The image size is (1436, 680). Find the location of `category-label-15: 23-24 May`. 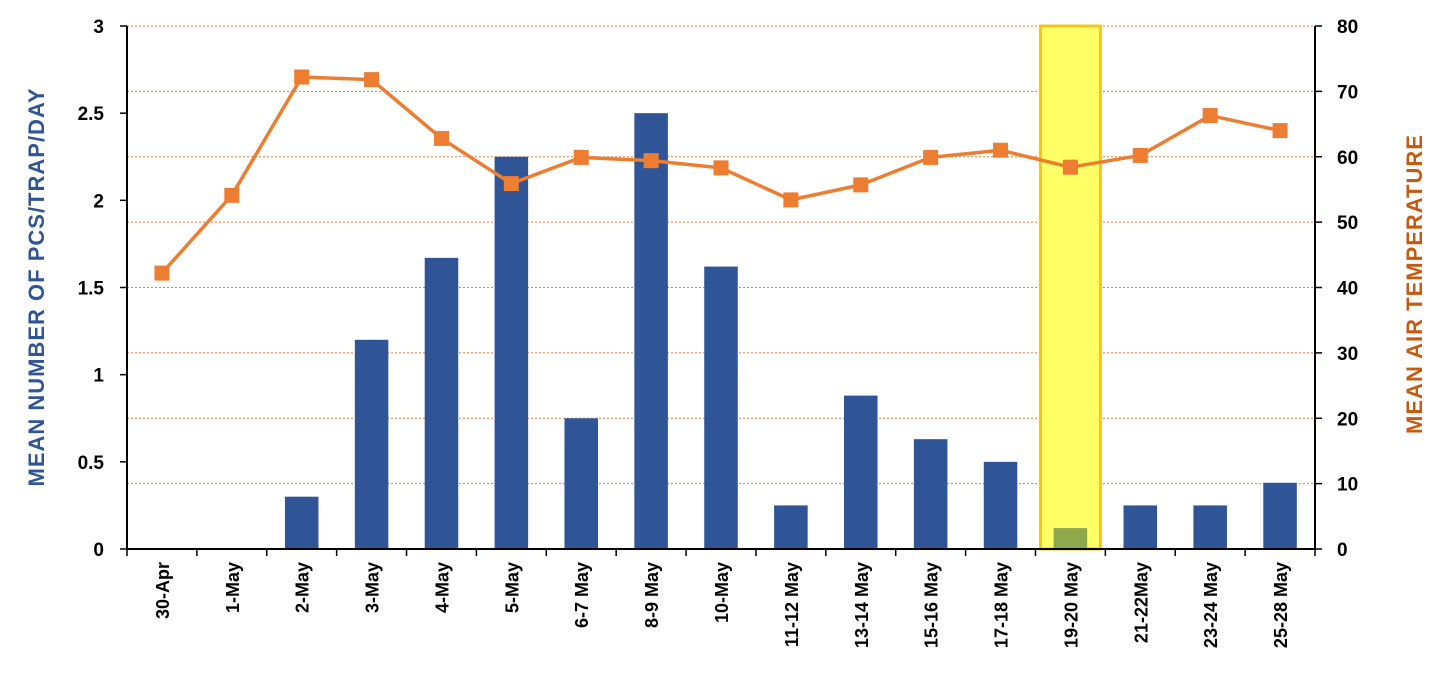

category-label-15: 23-24 May is located at coordinates (1211, 605).